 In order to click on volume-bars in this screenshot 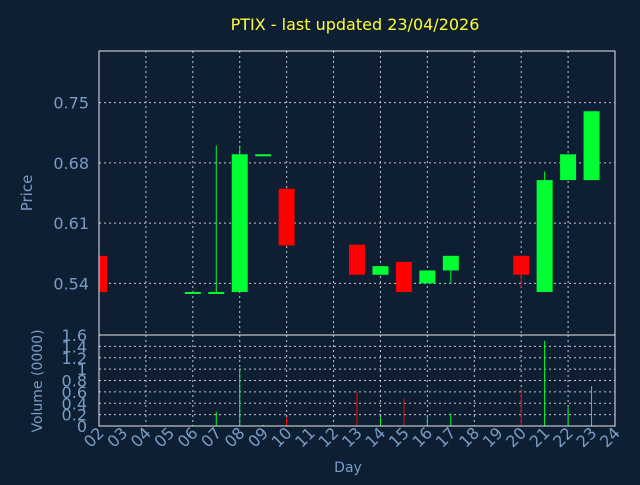, I will do `click(392, 383)`.